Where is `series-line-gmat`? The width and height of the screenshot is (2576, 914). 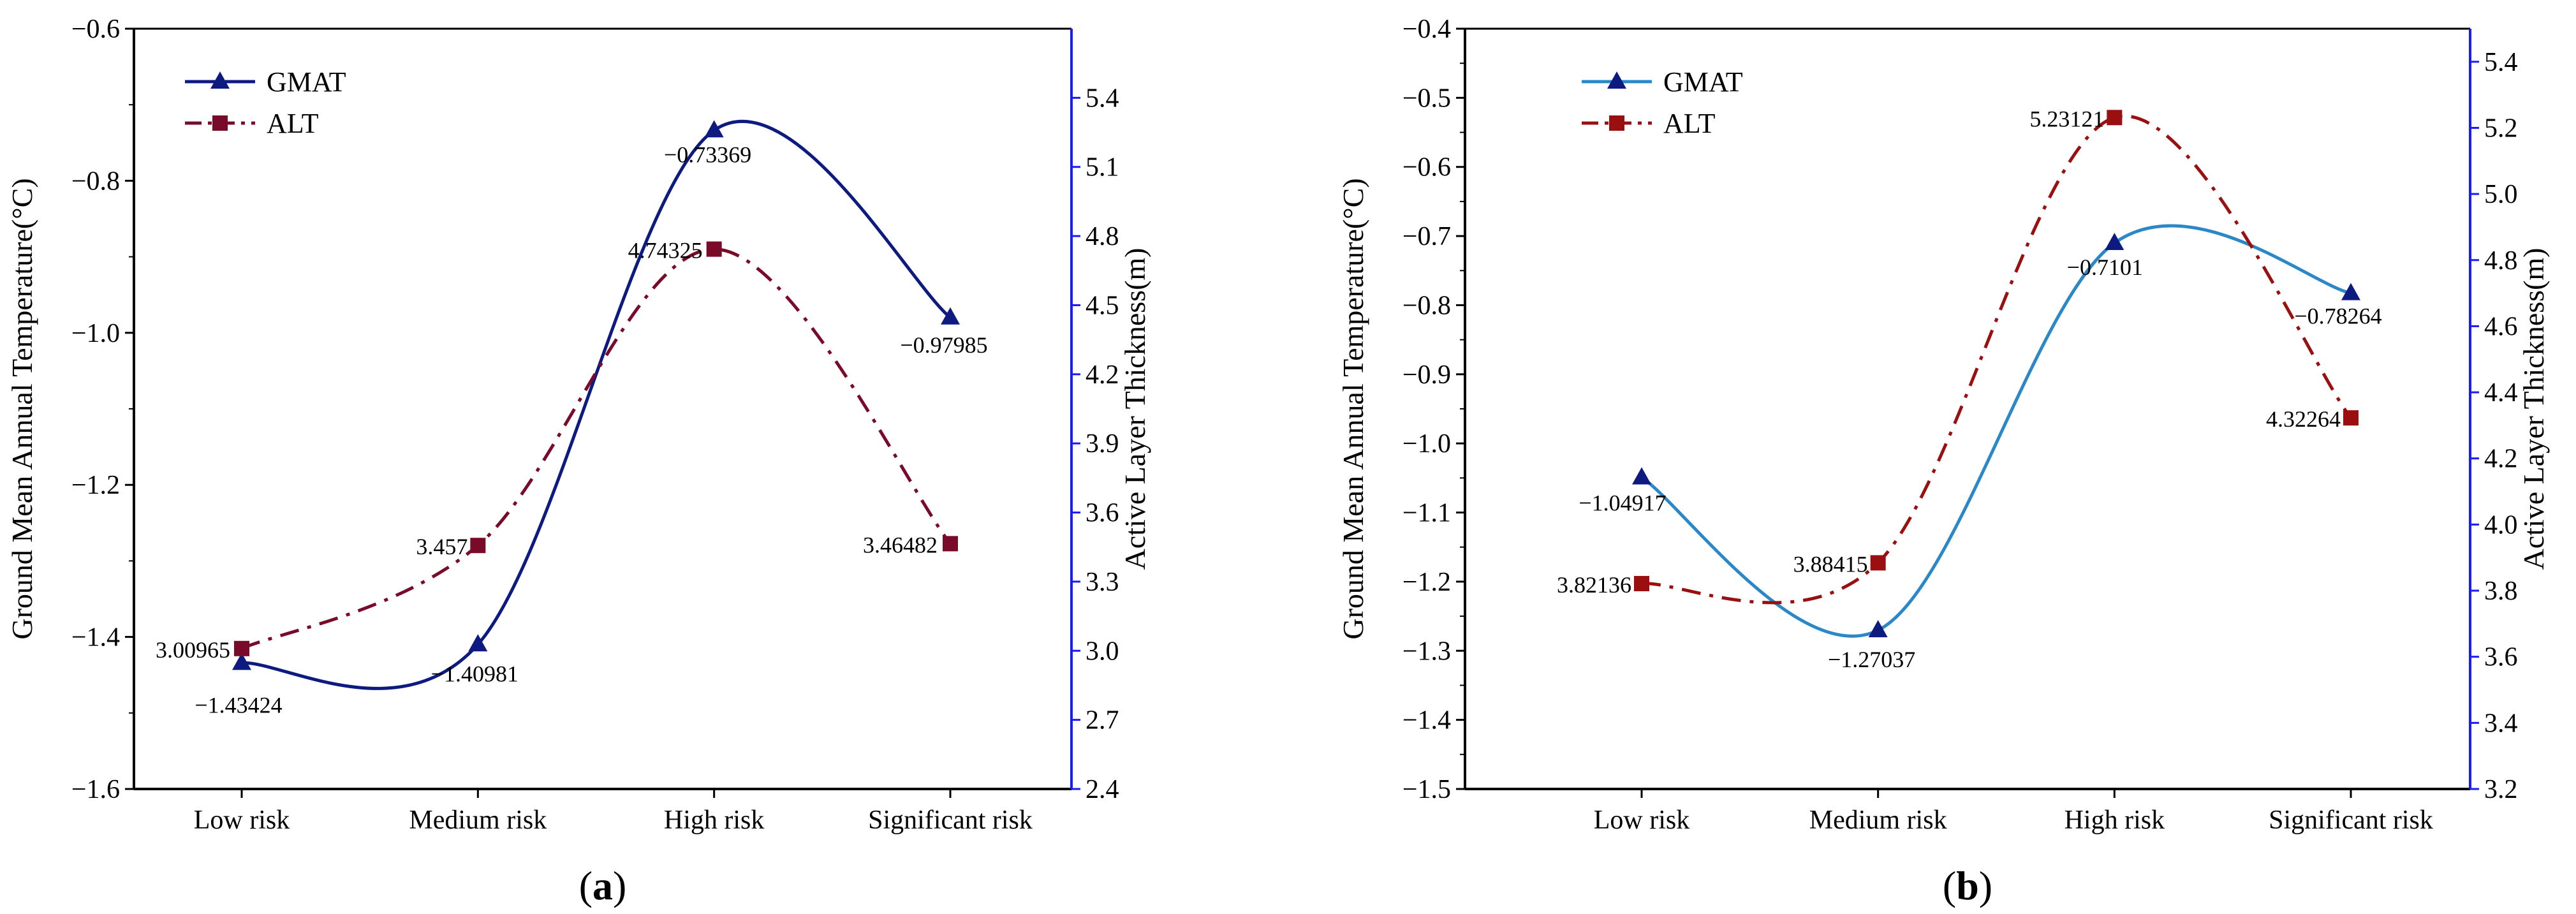
series-line-gmat is located at coordinates (1996, 431).